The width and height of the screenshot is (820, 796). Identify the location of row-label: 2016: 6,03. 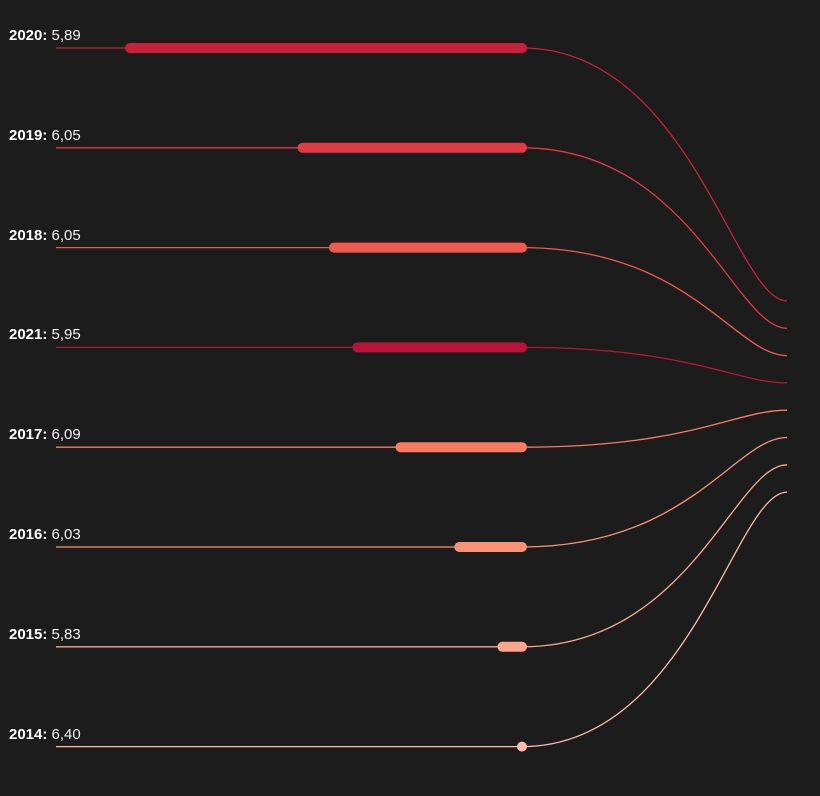
(45, 535).